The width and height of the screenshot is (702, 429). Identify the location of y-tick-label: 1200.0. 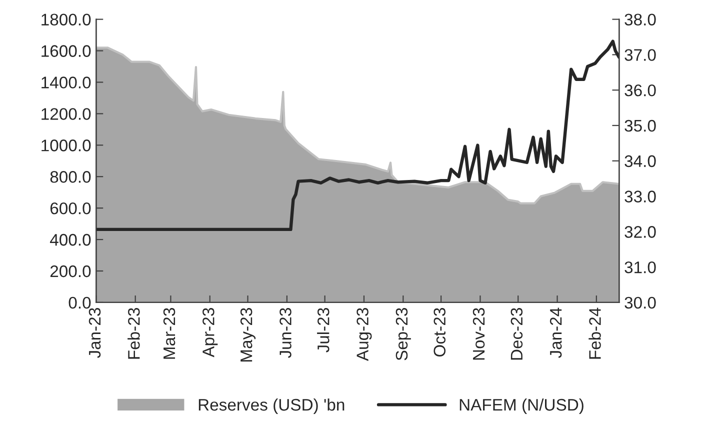
(66, 114).